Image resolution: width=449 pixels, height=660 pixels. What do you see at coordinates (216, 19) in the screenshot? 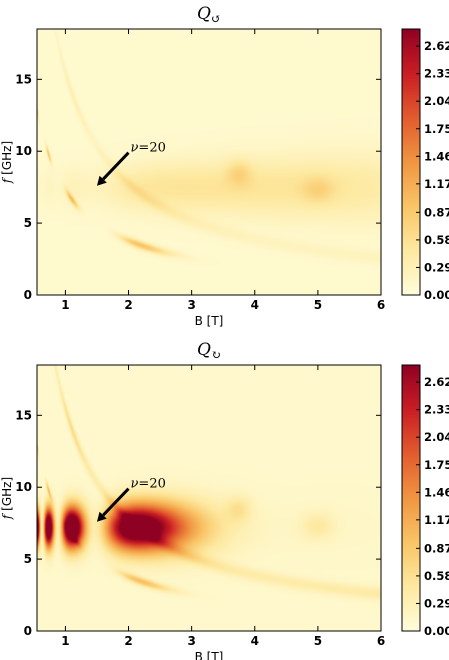
I see `title-subscript: ↺` at bounding box center [216, 19].